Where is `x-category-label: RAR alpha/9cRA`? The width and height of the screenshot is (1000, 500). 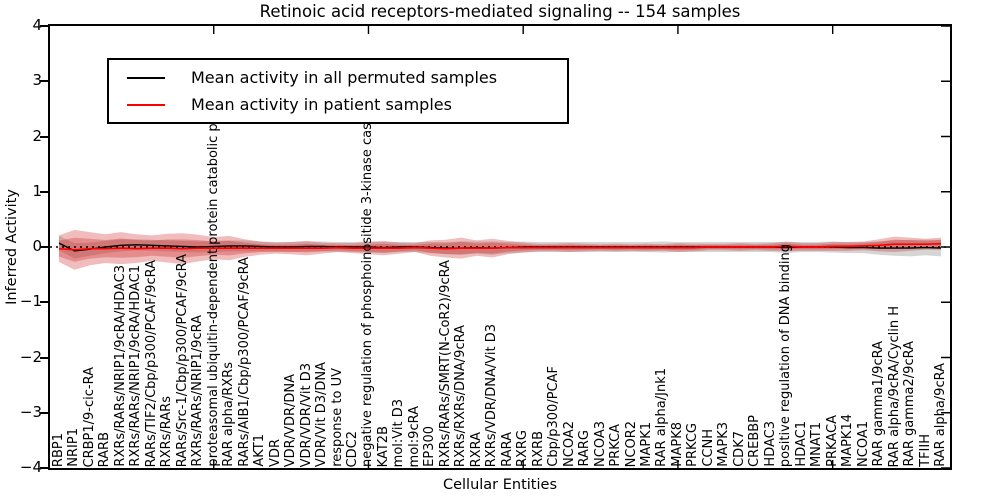 x-category-label: RAR alpha/9cRA is located at coordinates (940, 415).